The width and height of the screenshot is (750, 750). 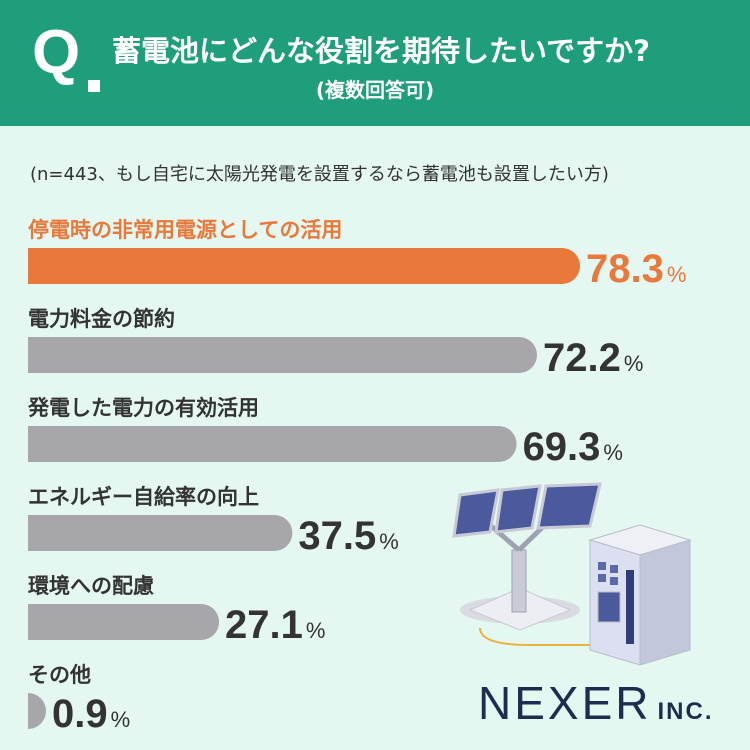 I want to click on value-label: 78.3%, so click(x=636, y=269).